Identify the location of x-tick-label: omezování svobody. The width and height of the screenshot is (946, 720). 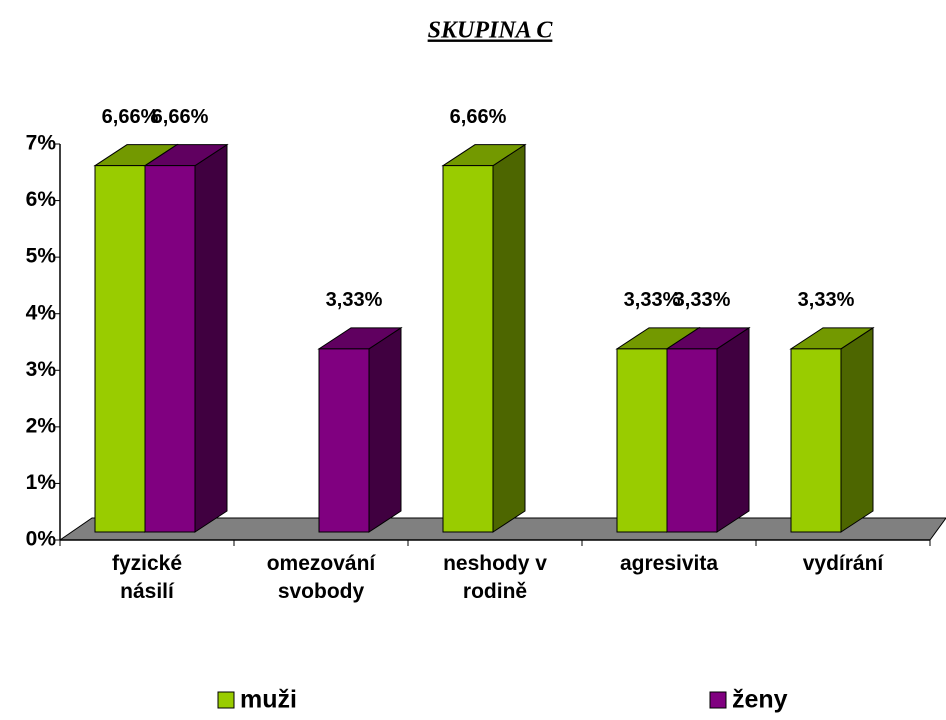
(321, 577).